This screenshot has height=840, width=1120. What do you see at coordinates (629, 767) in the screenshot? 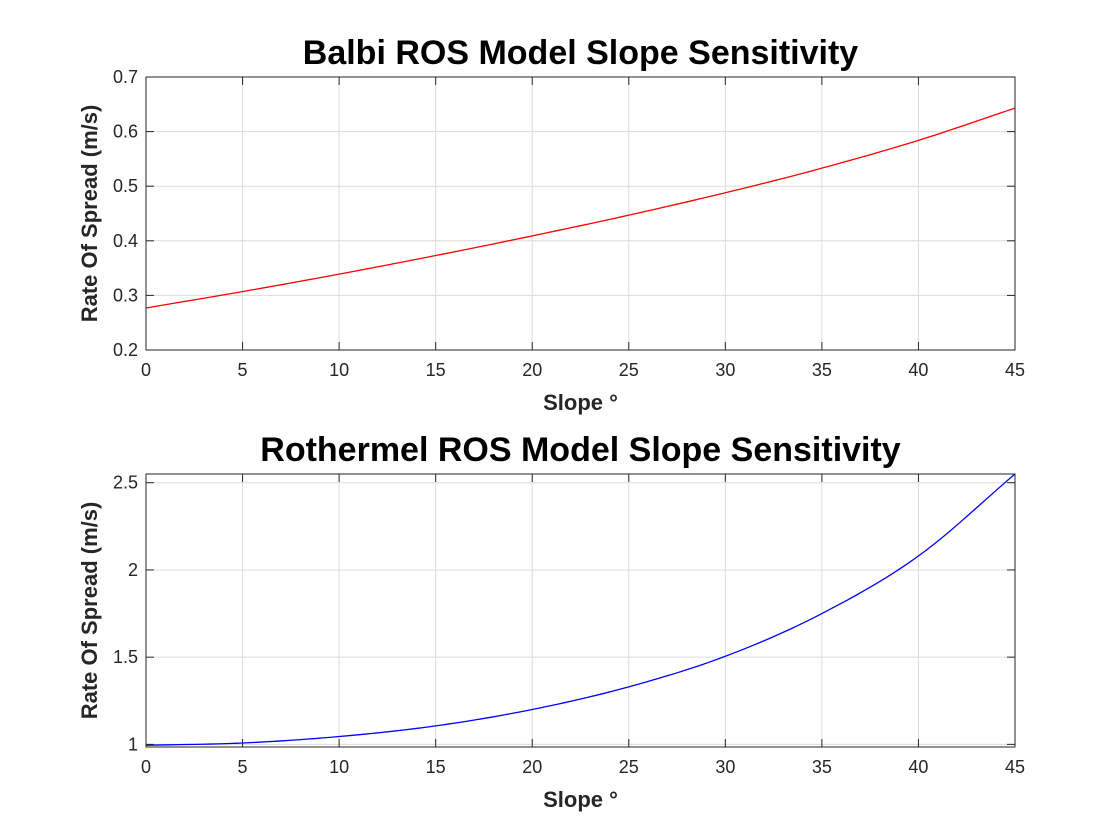
I see `chart2-x-tick-label: 25` at bounding box center [629, 767].